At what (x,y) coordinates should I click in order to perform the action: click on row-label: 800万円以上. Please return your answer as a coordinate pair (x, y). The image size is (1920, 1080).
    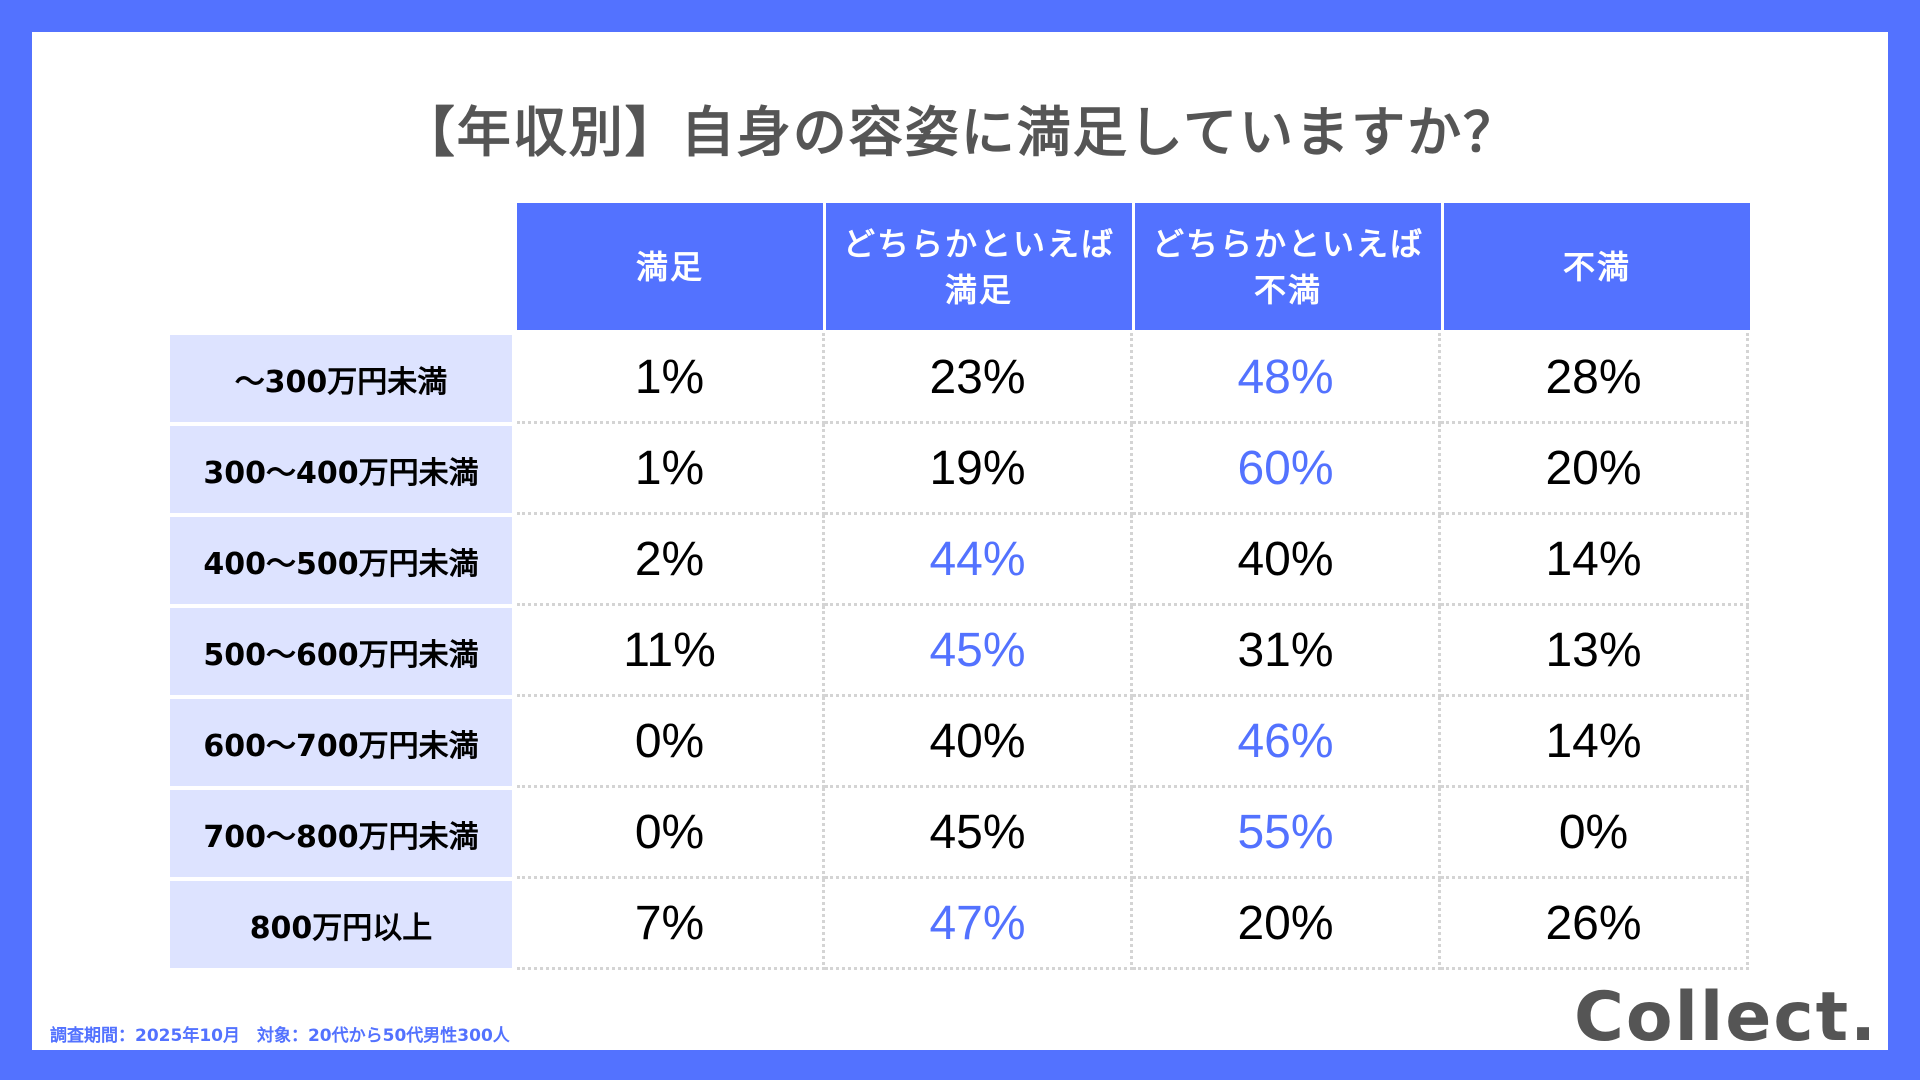
    Looking at the image, I should click on (341, 924).